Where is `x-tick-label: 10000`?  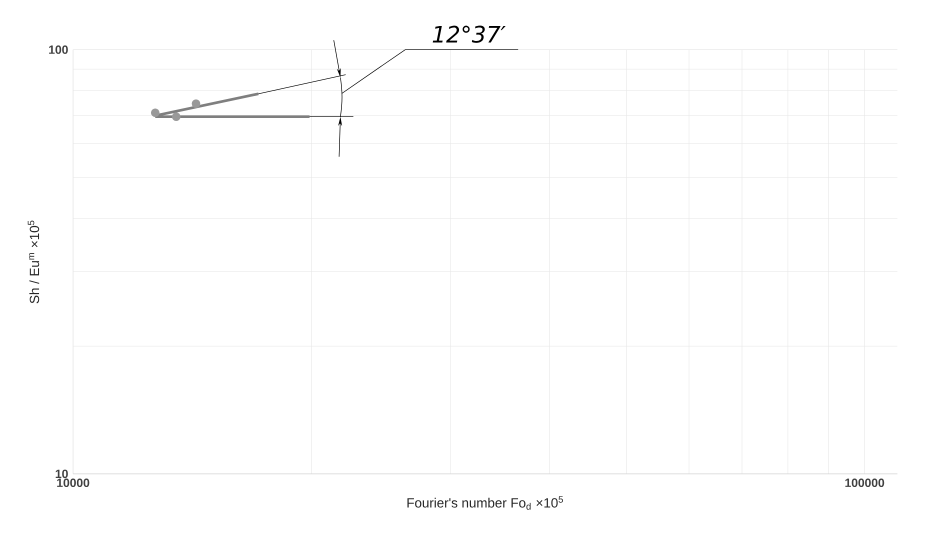
x-tick-label: 10000 is located at coordinates (73, 483).